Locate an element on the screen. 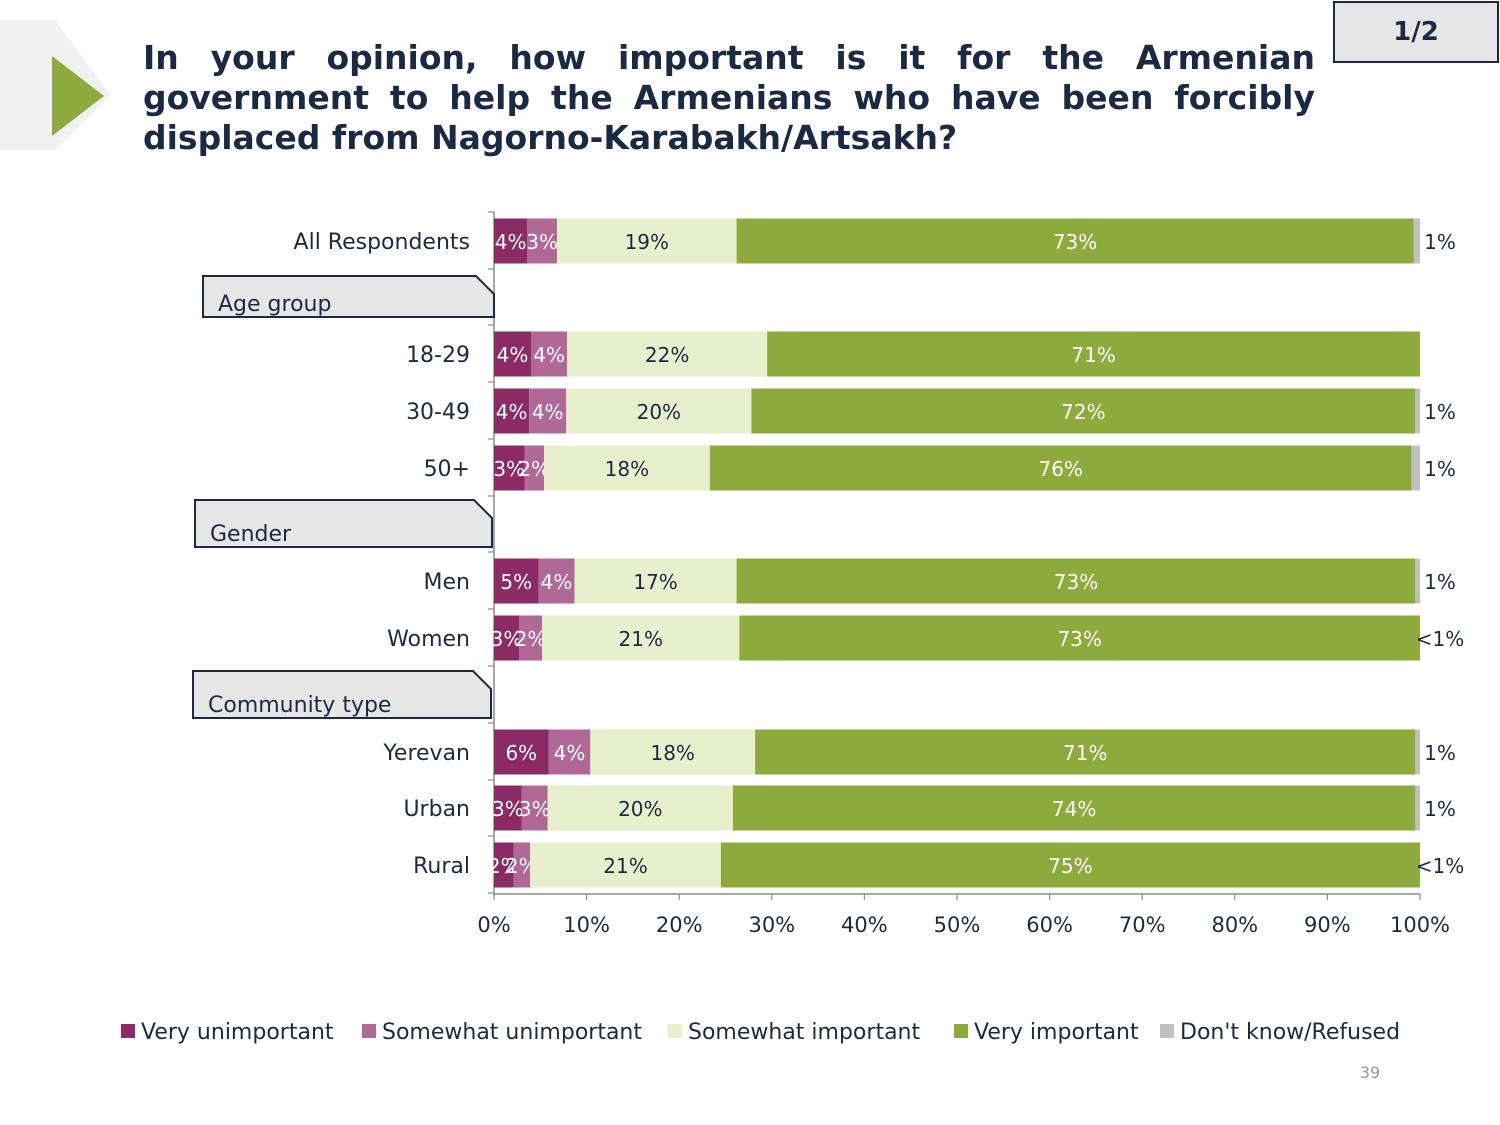  page-badge: 1/2 is located at coordinates (1416, 32).